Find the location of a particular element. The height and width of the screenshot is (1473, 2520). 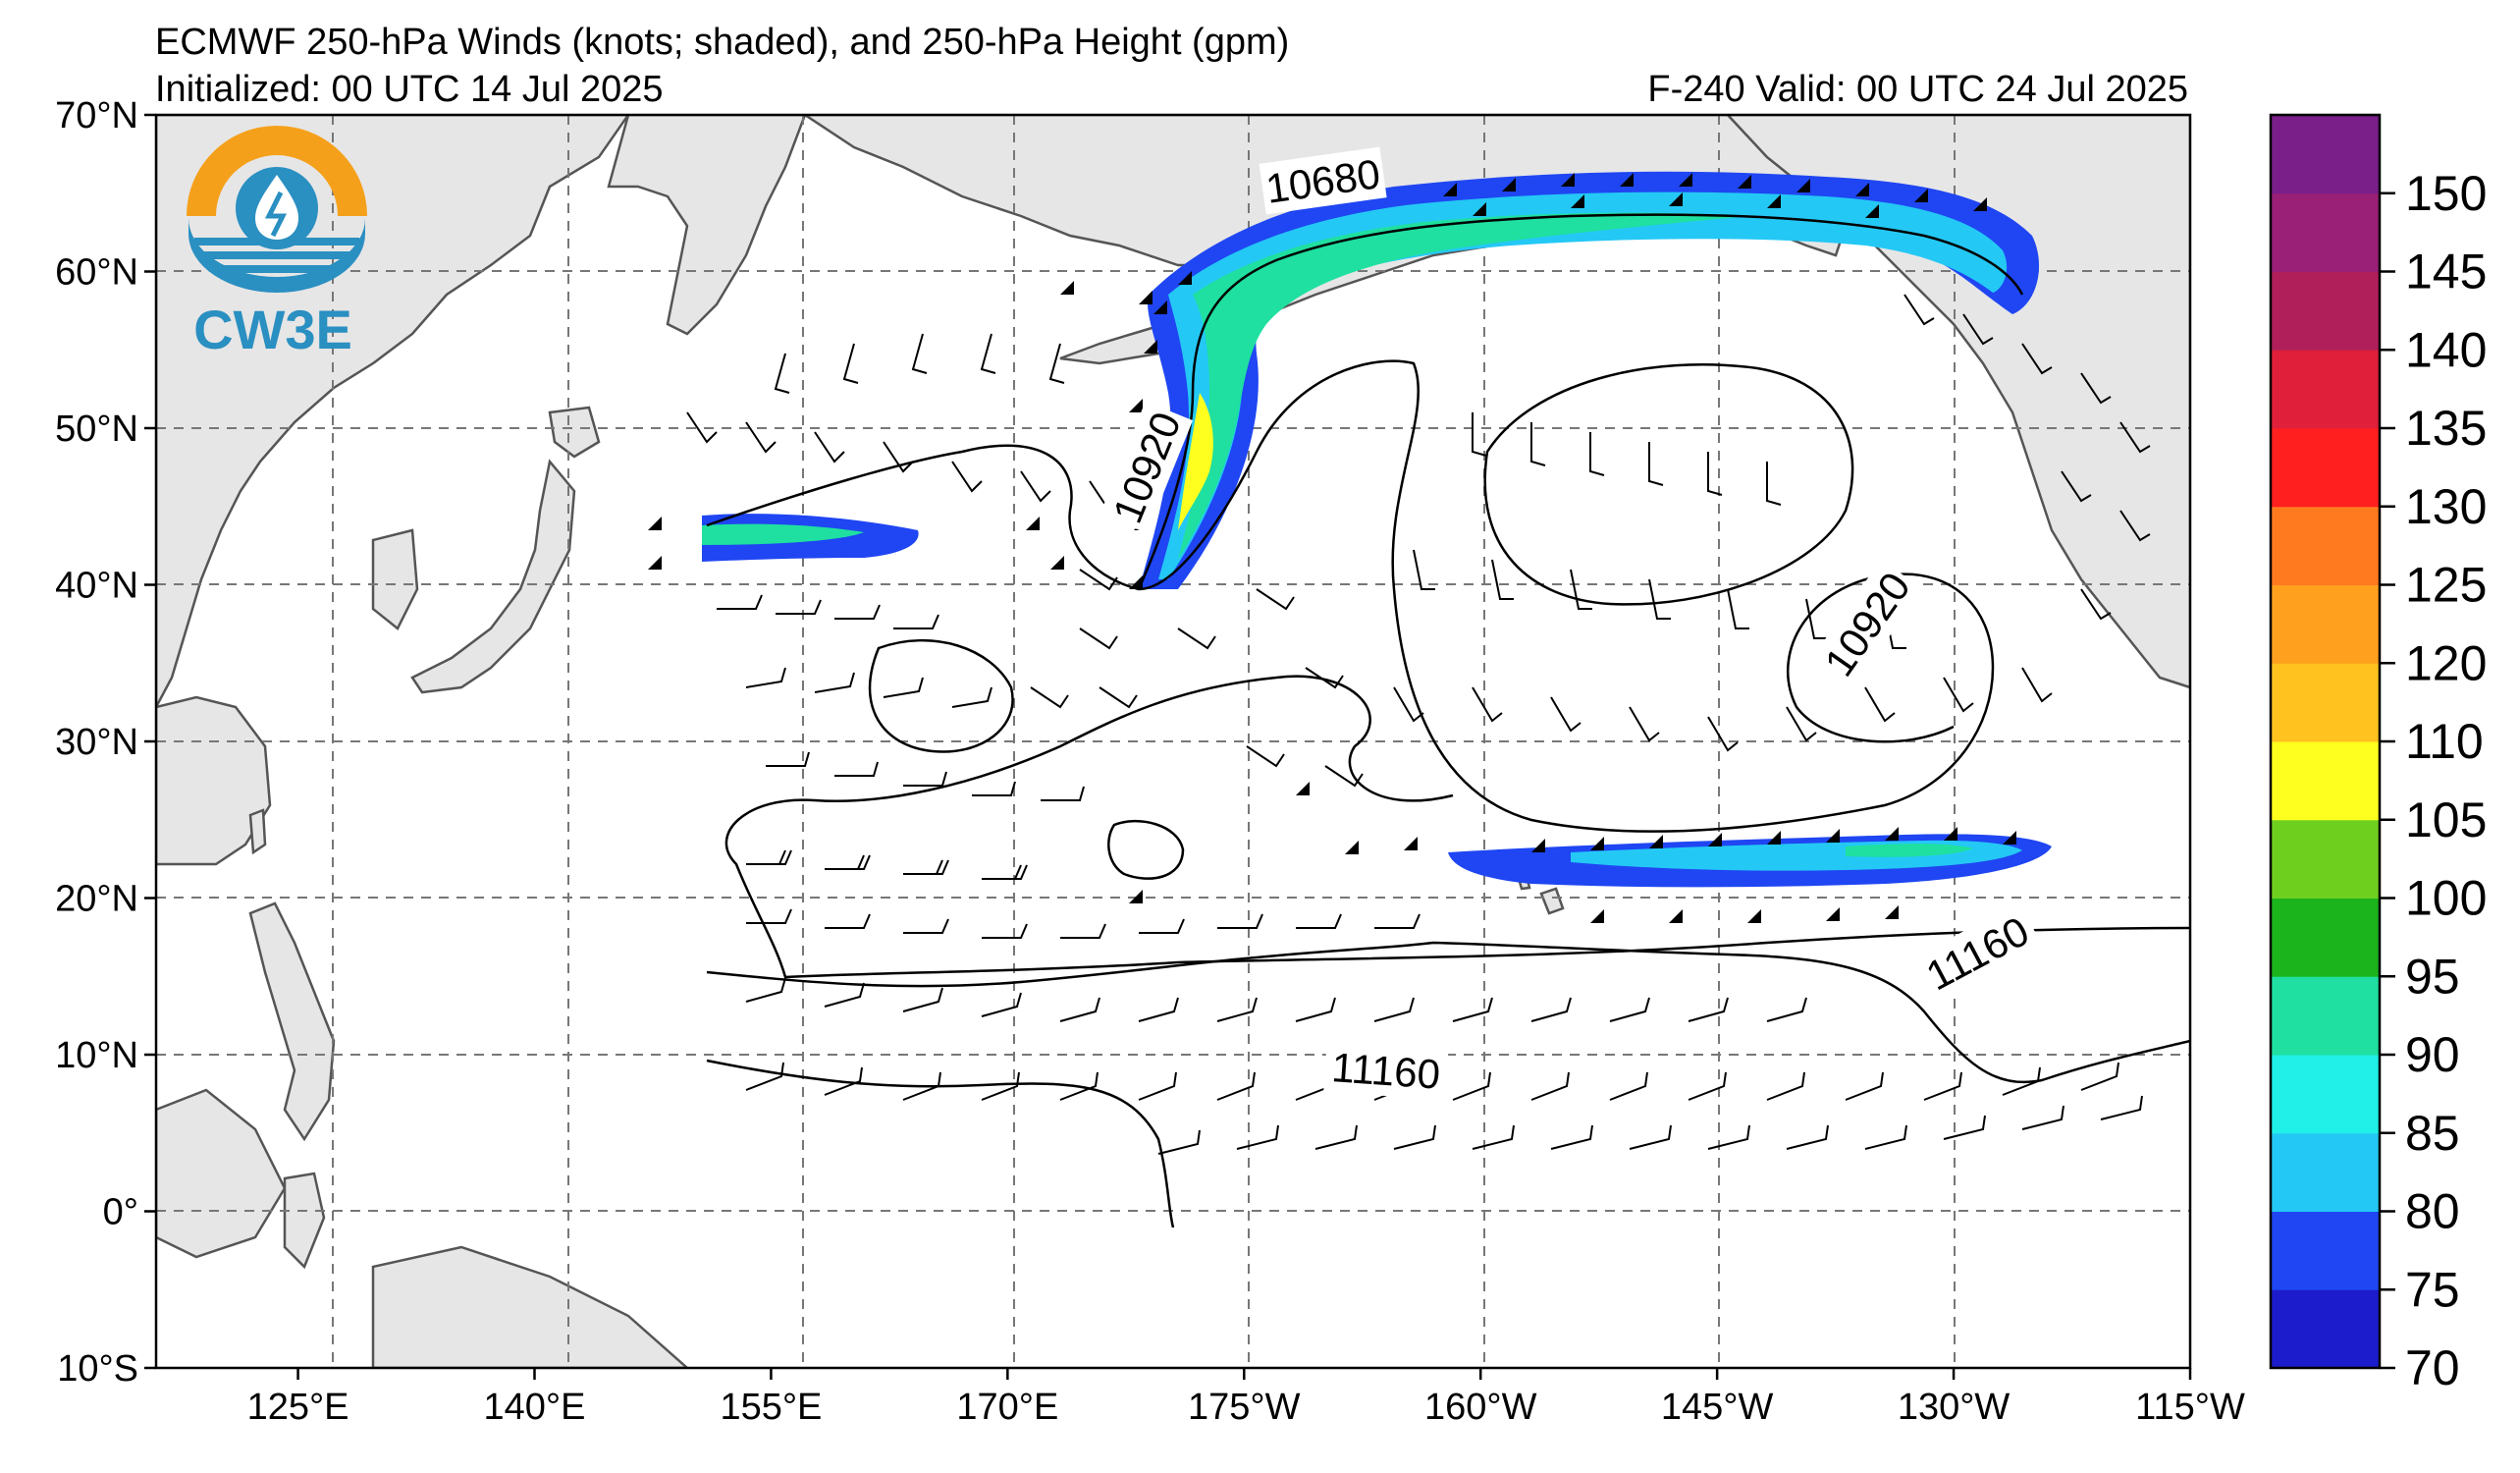

land-taiwan is located at coordinates (257, 831).